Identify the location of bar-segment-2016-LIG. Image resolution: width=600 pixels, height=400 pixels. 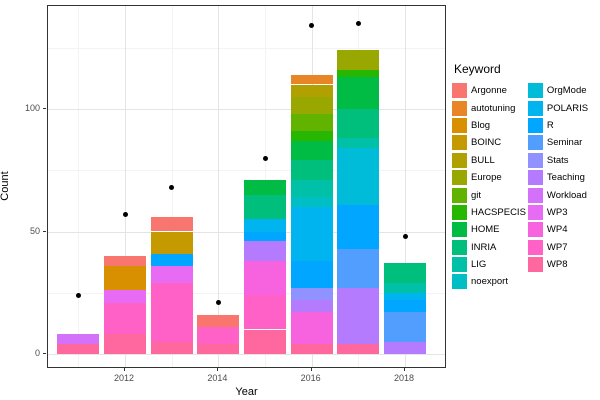
(311, 189).